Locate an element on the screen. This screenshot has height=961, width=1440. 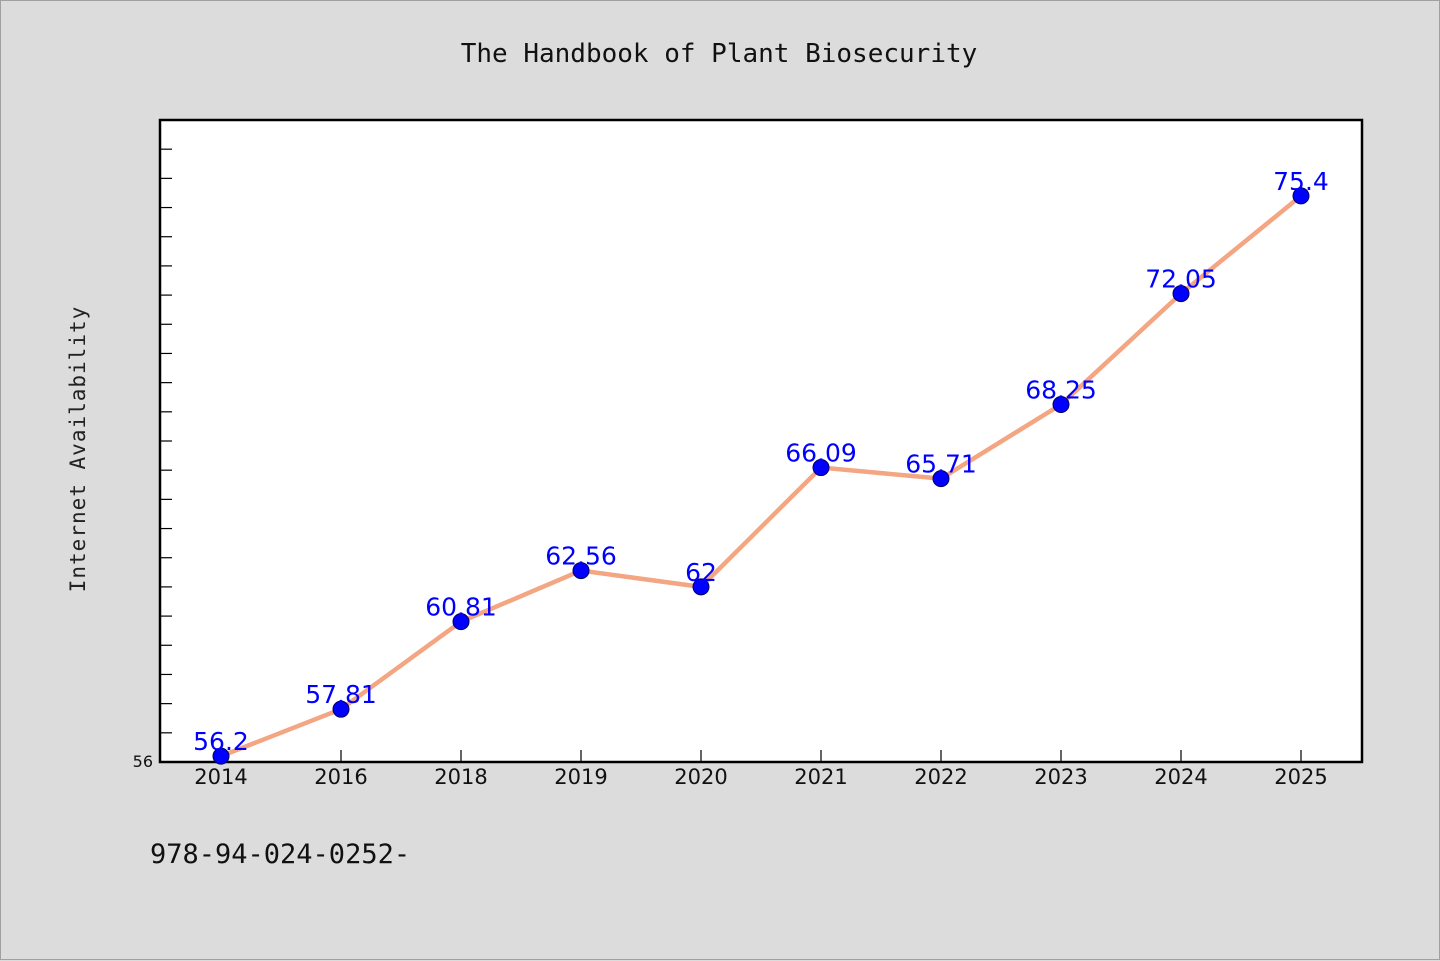
data-label: 65.71 is located at coordinates (941, 464).